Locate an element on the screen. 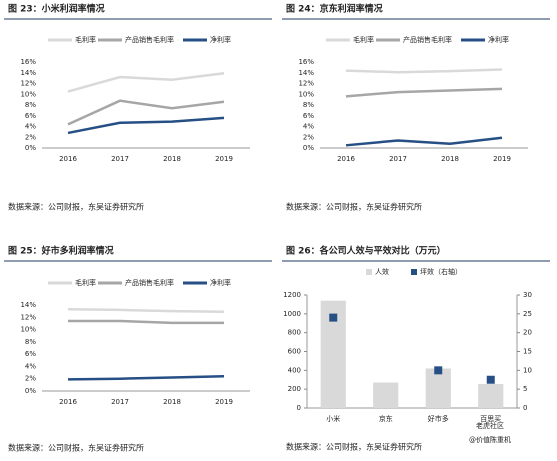 Image resolution: width=557 pixels, height=461 pixels. y-tick-label: 400 is located at coordinates (294, 370).